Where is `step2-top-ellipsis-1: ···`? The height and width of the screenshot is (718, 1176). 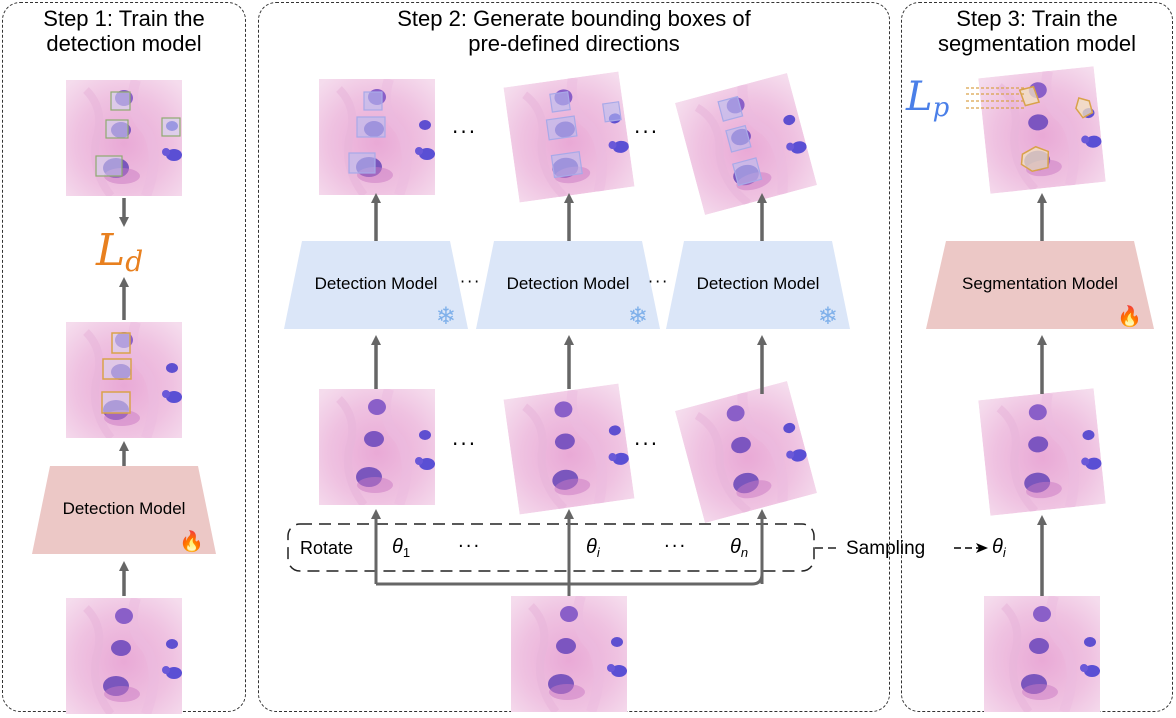 step2-top-ellipsis-1: ··· is located at coordinates (465, 132).